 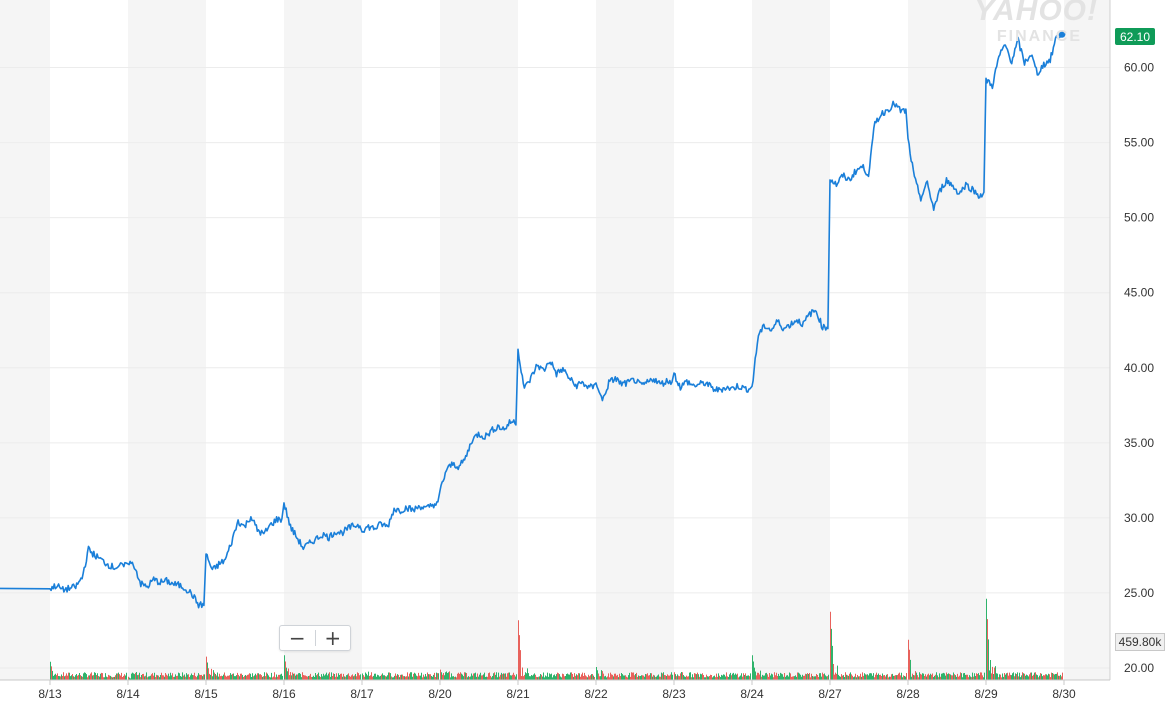 I want to click on zoom-out-button: −, so click(x=297, y=638).